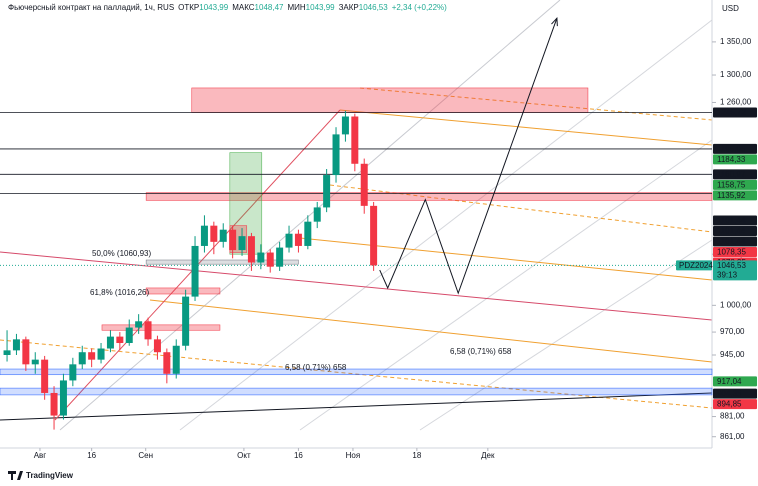 This screenshot has height=486, width=758. I want to click on price-label: 1078,35, so click(731, 252).